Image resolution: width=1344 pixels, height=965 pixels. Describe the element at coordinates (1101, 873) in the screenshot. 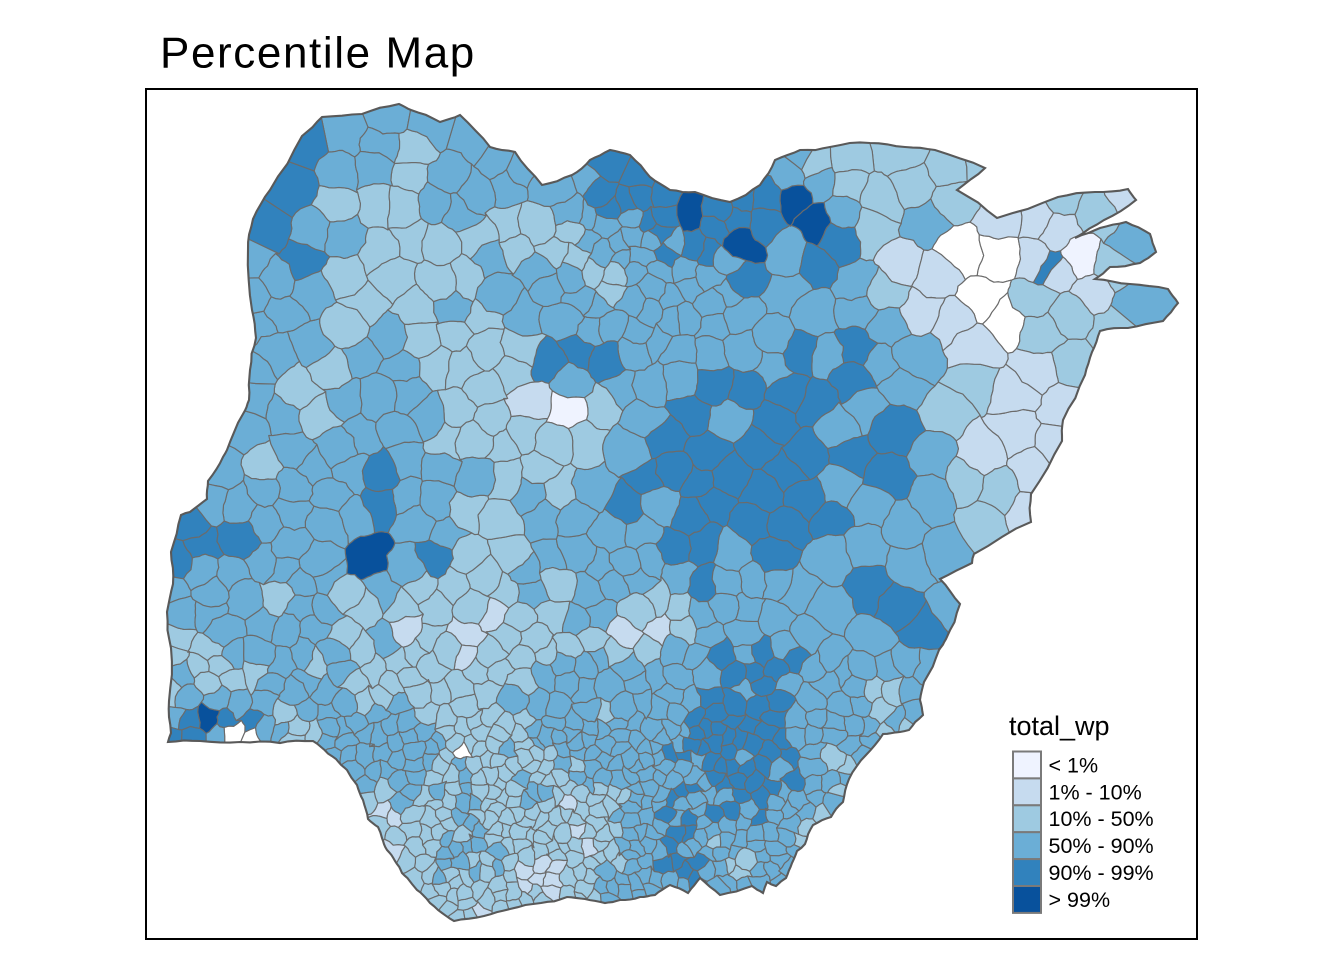

I see `svg-text: 90% - 99%` at that location.